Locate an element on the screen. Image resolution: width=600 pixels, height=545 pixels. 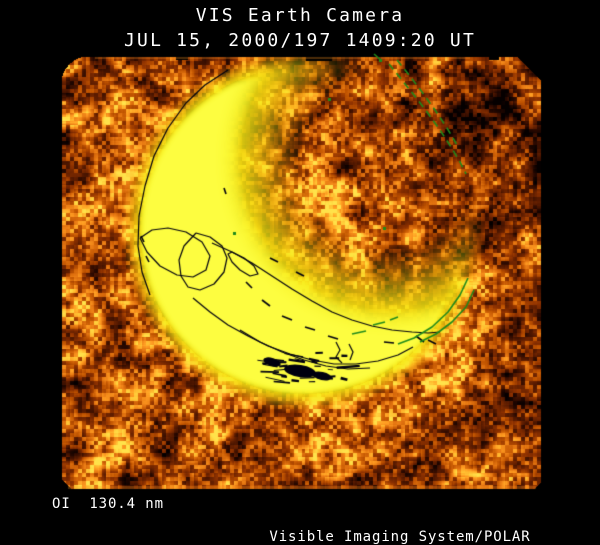
figure-title: VIS Earth Camera is located at coordinates (300, 15).